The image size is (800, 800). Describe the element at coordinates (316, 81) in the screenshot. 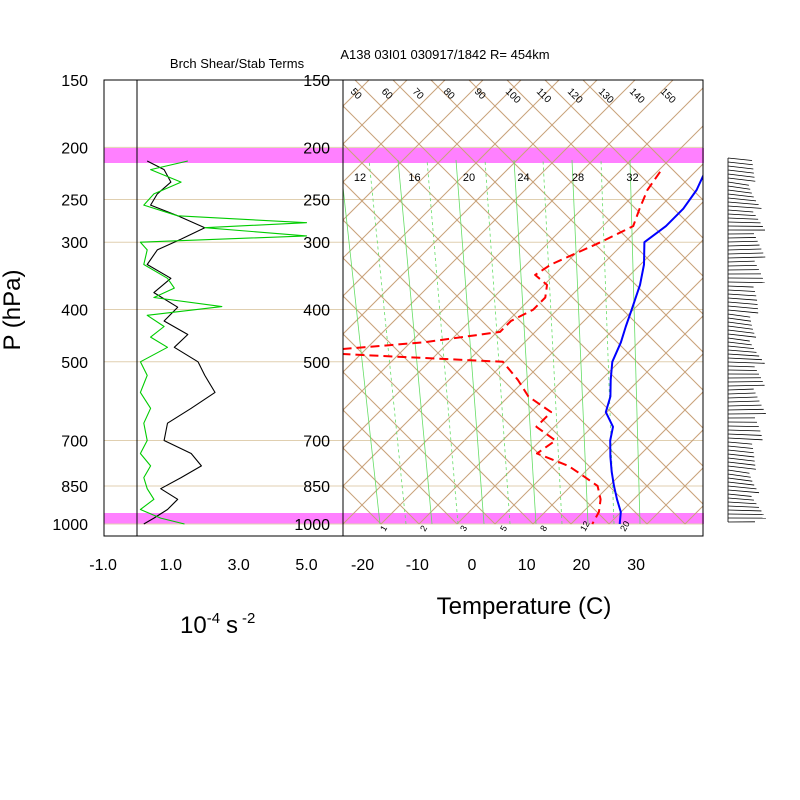

I see `pressure-tick-label: 150` at that location.